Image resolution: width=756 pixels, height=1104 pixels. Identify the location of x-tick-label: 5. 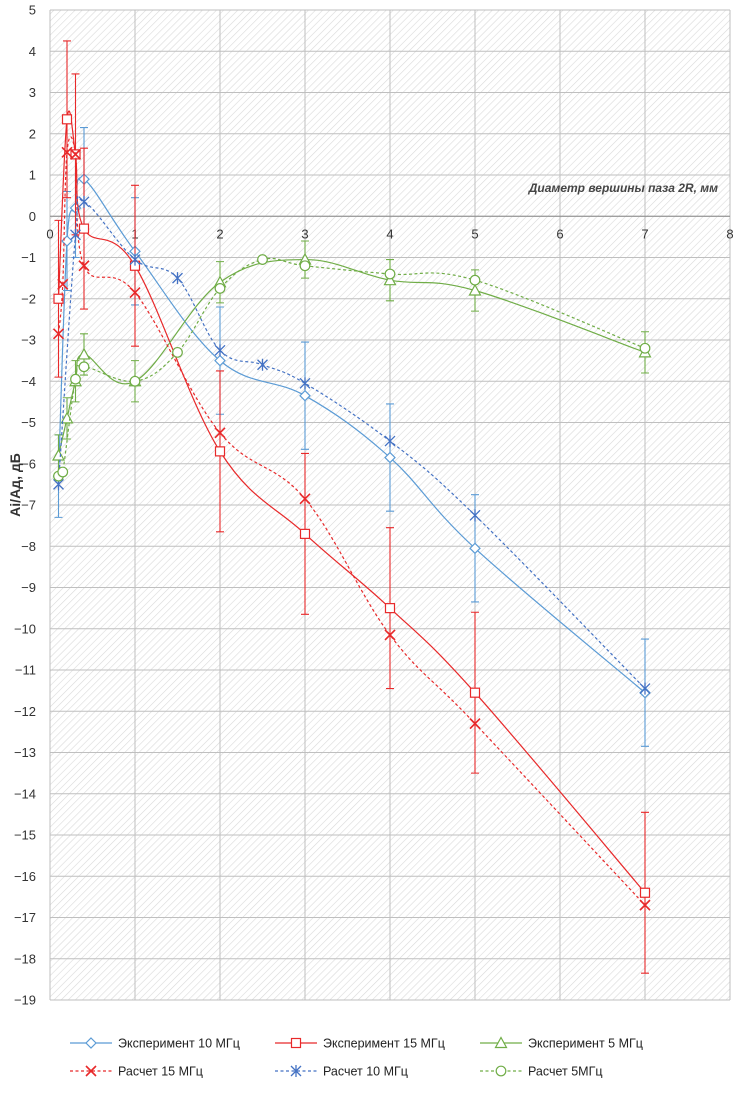
(474, 233).